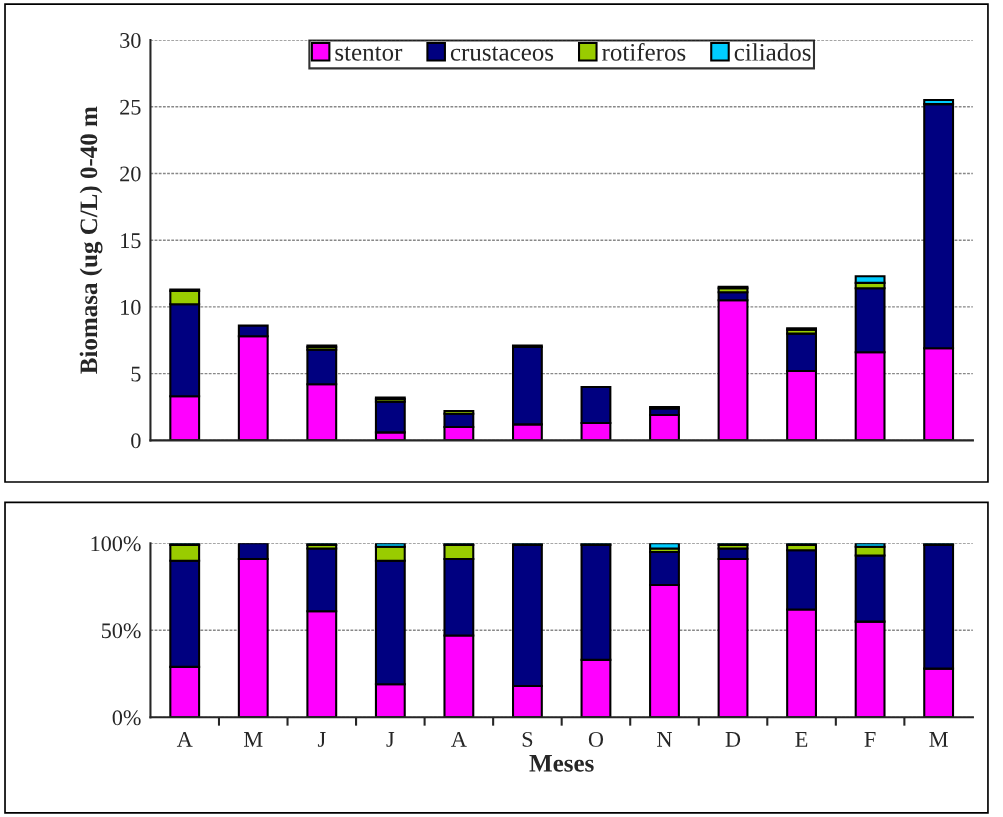  Describe the element at coordinates (527, 739) in the screenshot. I see `x-tick-label: S` at that location.